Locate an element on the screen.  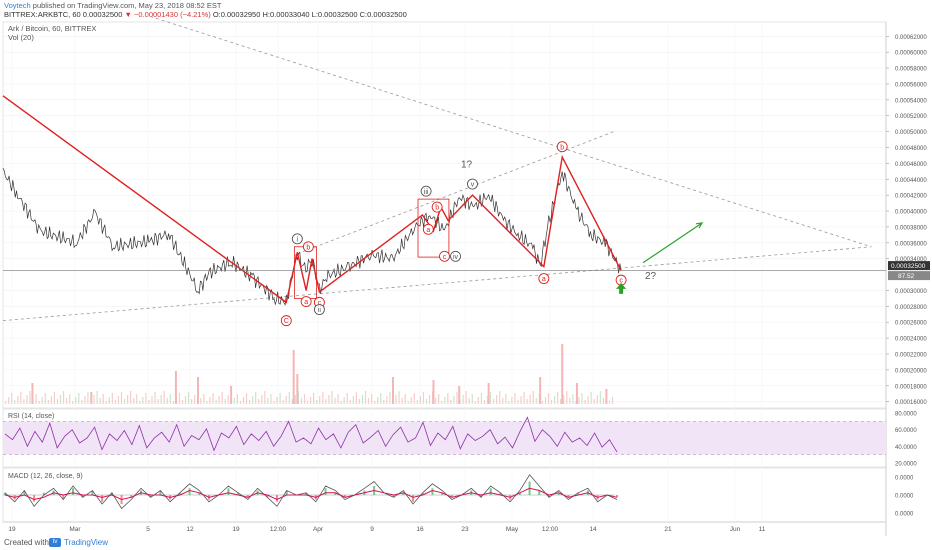
price-tick-label: 0.00042000 is located at coordinates (911, 197).